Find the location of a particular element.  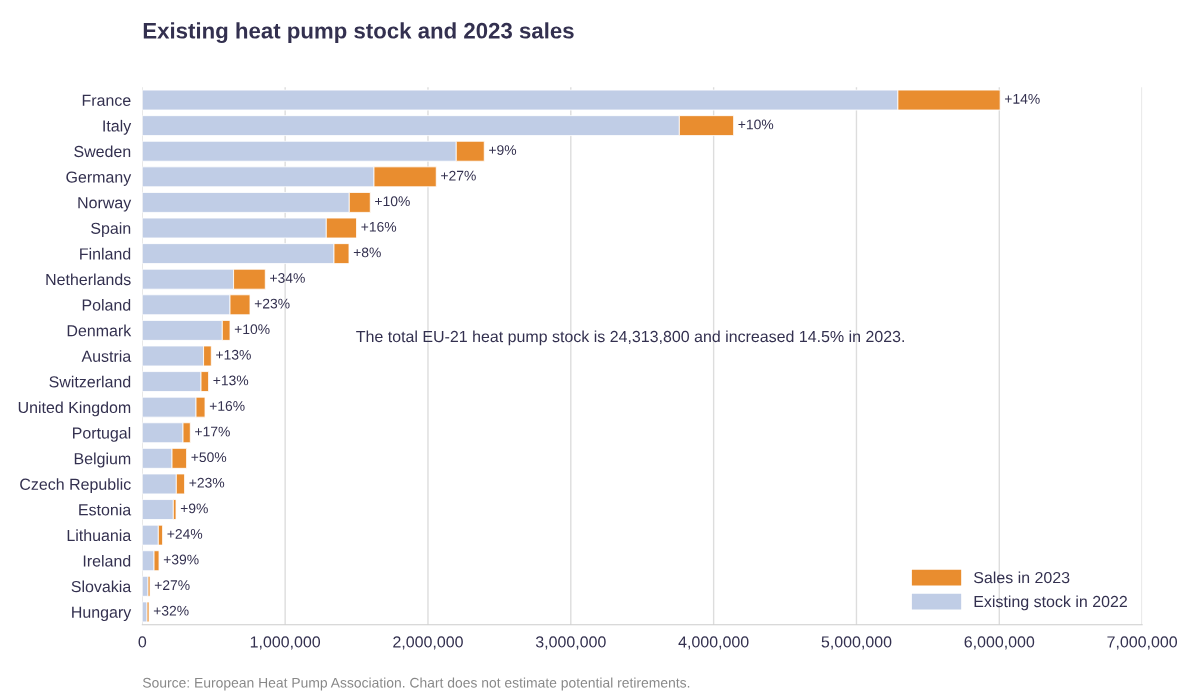

x-tick-label: 2,000,000 is located at coordinates (428, 643).